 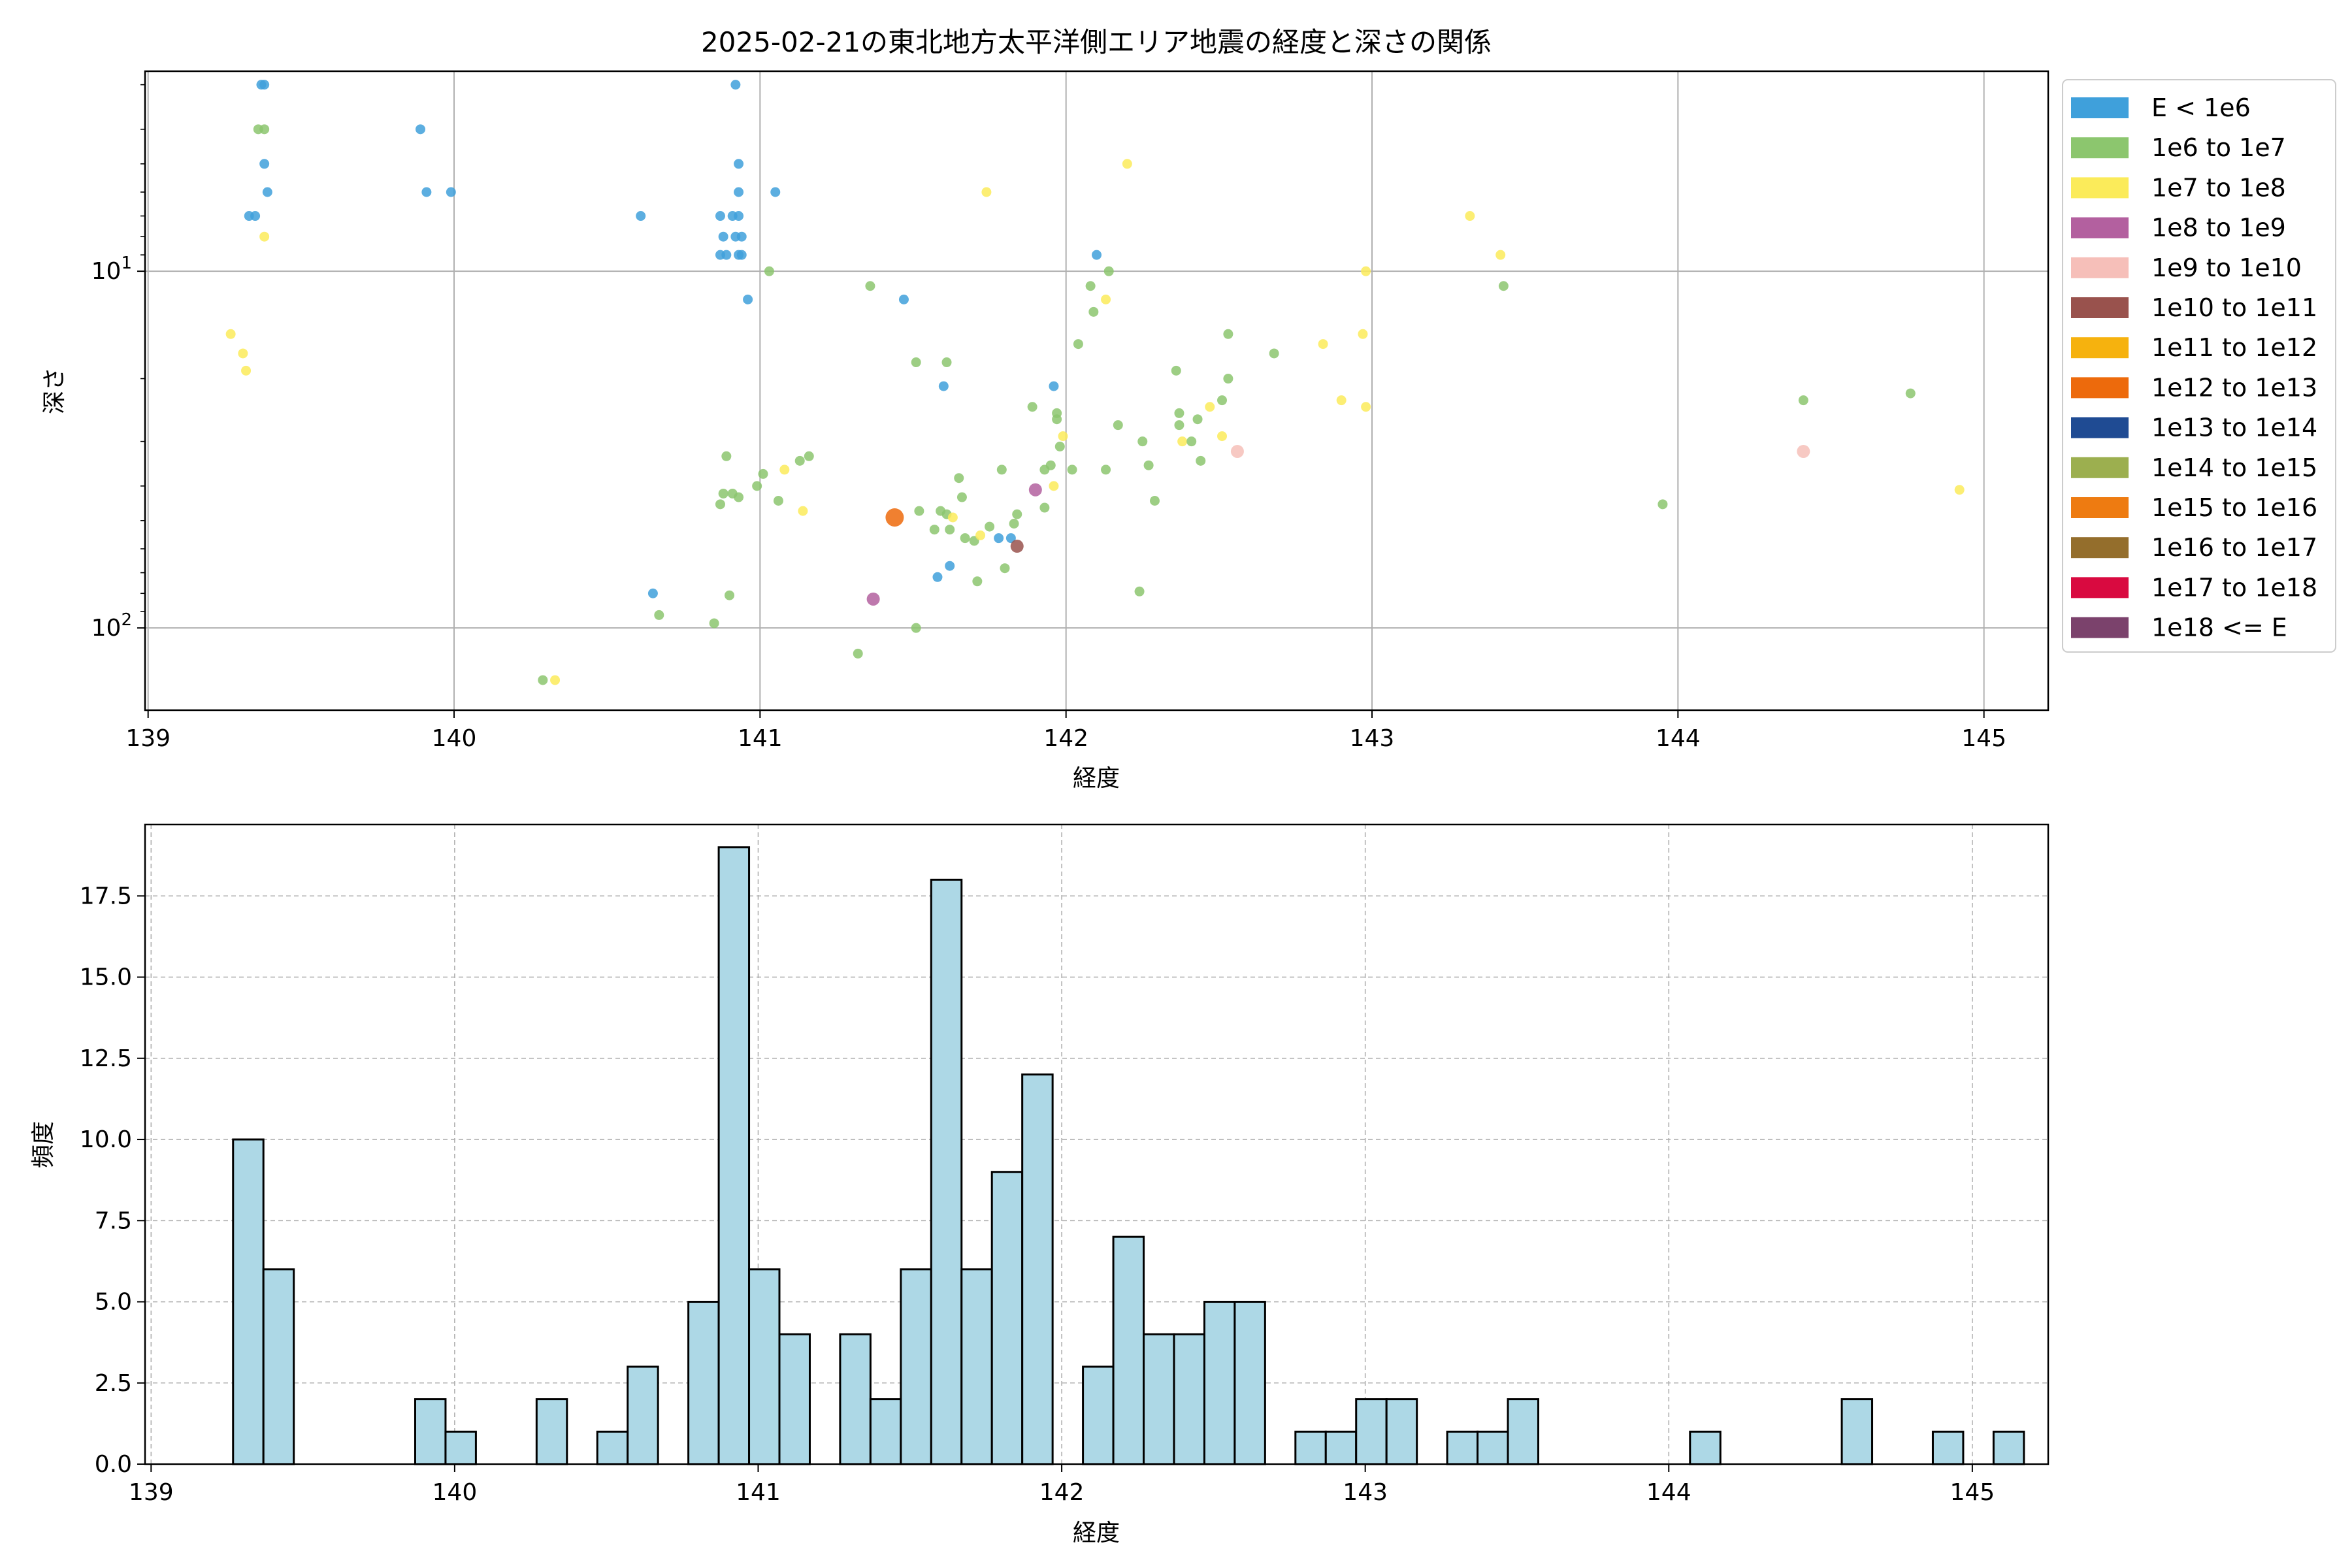 What do you see at coordinates (2234, 507) in the screenshot?
I see `legend-label: 1e15 to 1e16` at bounding box center [2234, 507].